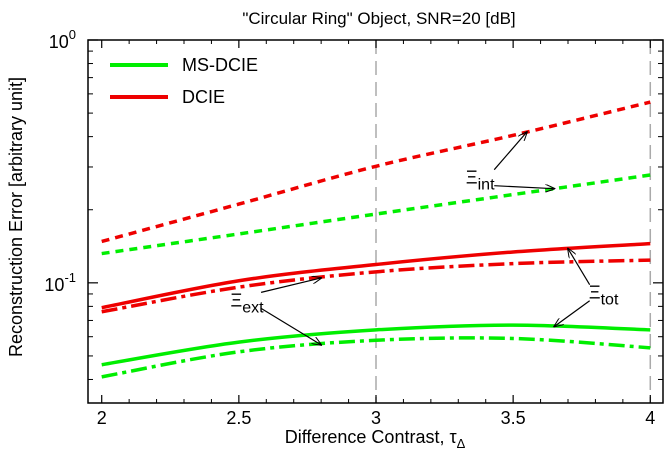 This screenshot has width=664, height=450. I want to click on annotation-label-int: Ξint, so click(480, 181).